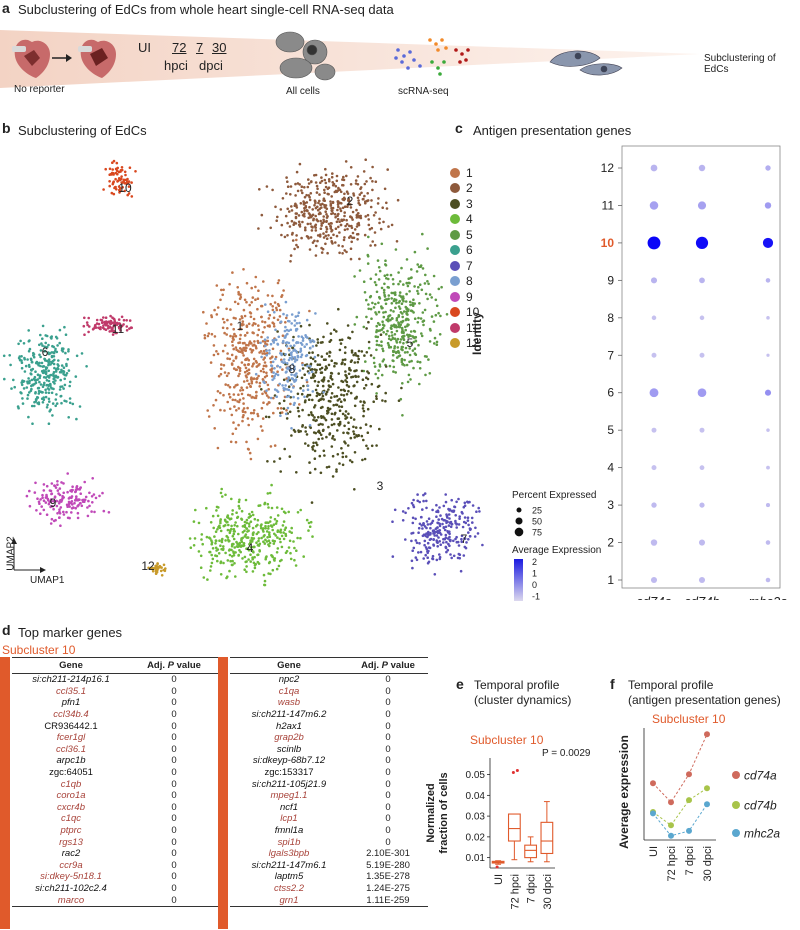 Image resolution: width=800 pixels, height=930 pixels. Describe the element at coordinates (118, 329) in the screenshot. I see `cluster-label-11: 11` at that location.